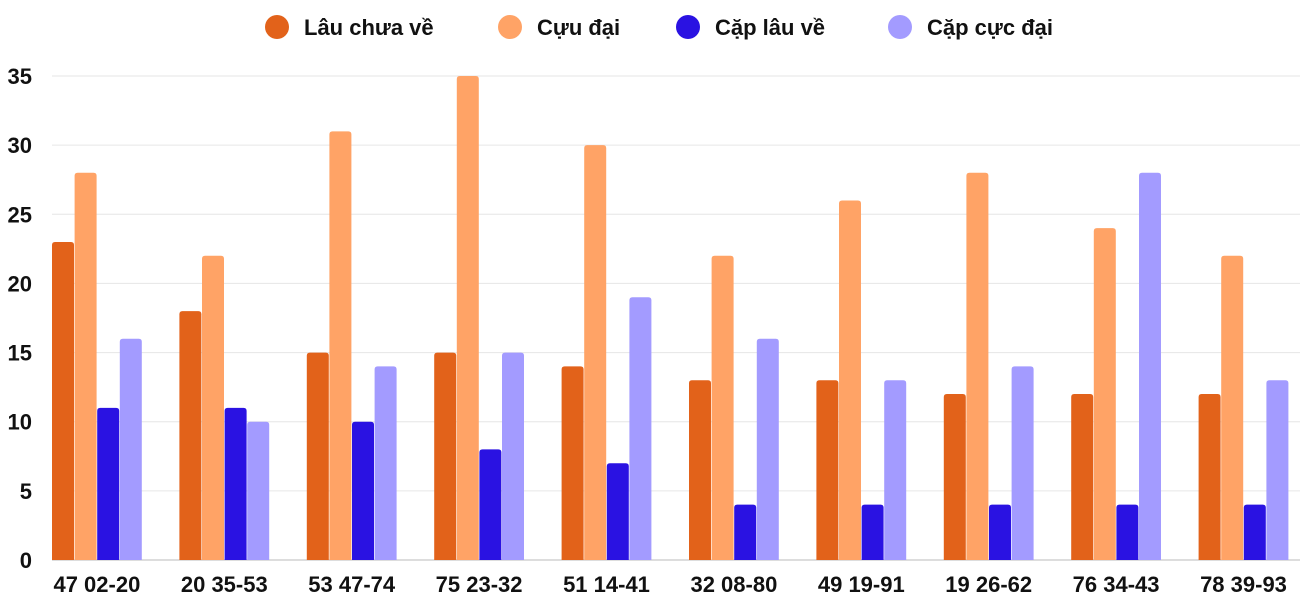 Image resolution: width=1300 pixels, height=605 pixels. I want to click on x-tick-label: 53 47-74, so click(352, 584).